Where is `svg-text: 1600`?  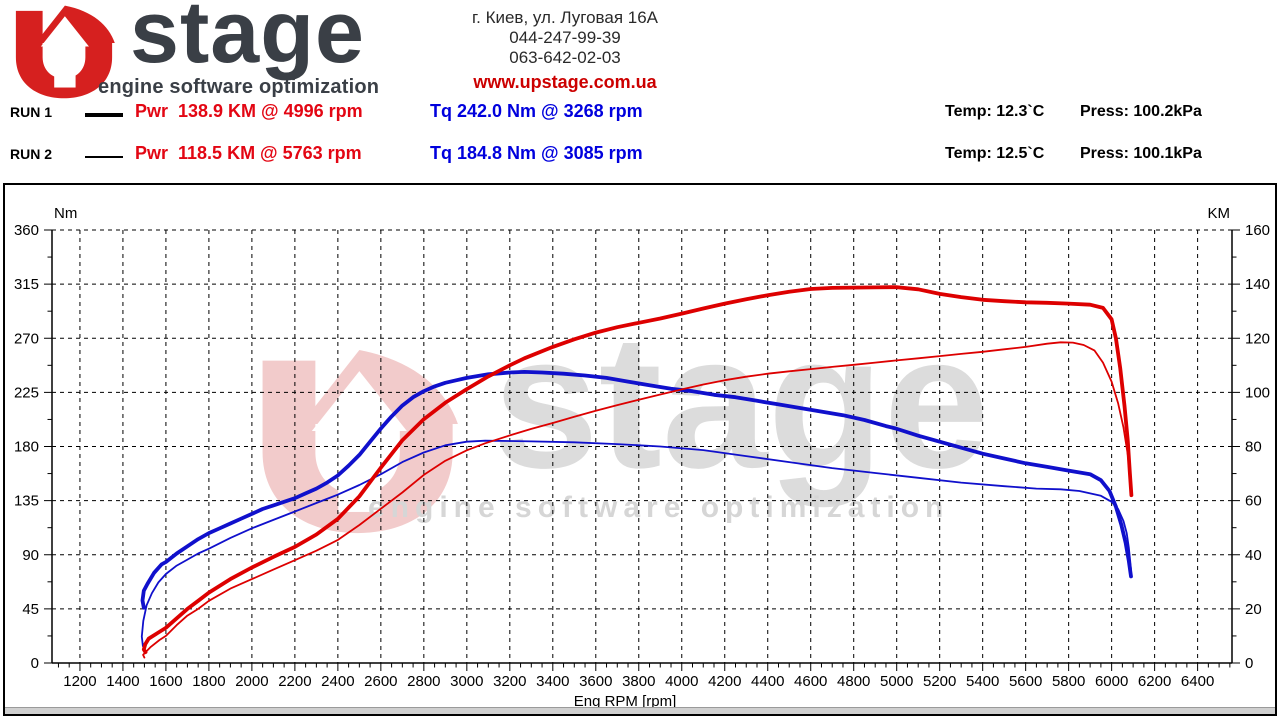 svg-text: 1600 is located at coordinates (165, 681).